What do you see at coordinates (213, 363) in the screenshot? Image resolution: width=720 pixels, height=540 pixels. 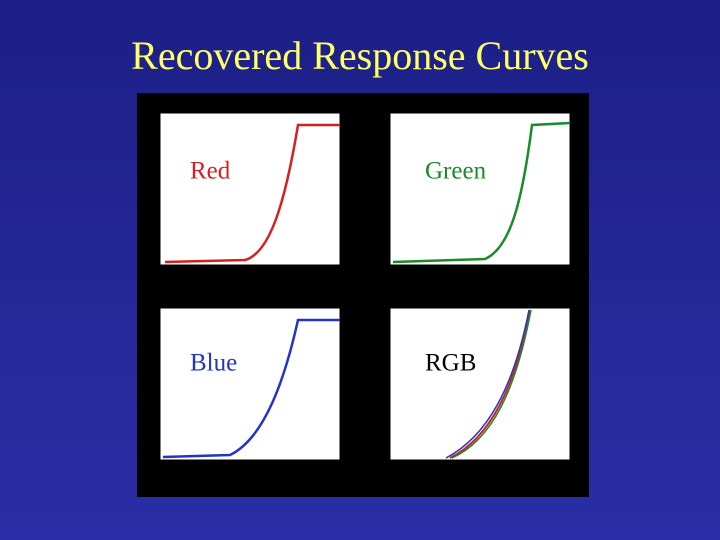 I see `panel-label: Blue` at bounding box center [213, 363].